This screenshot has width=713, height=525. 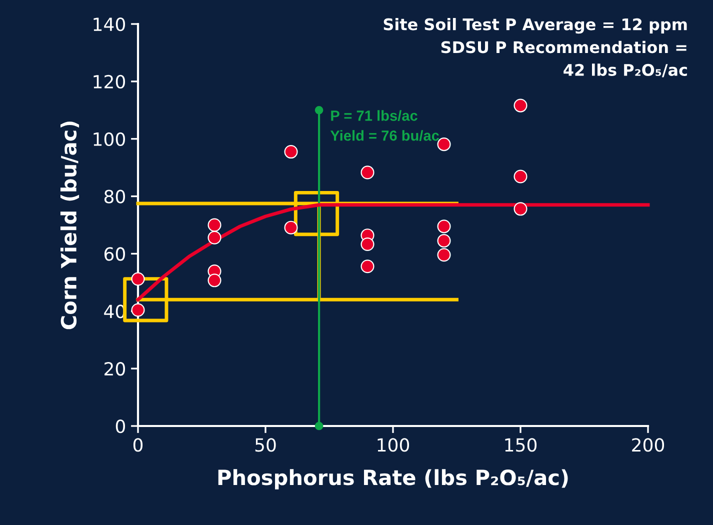 I want to click on x-tick-label: 150, so click(x=521, y=445).